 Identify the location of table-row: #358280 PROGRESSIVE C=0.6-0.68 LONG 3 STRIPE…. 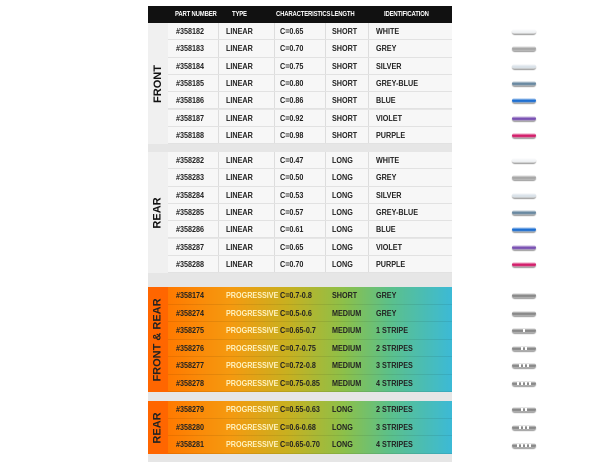
(352, 427).